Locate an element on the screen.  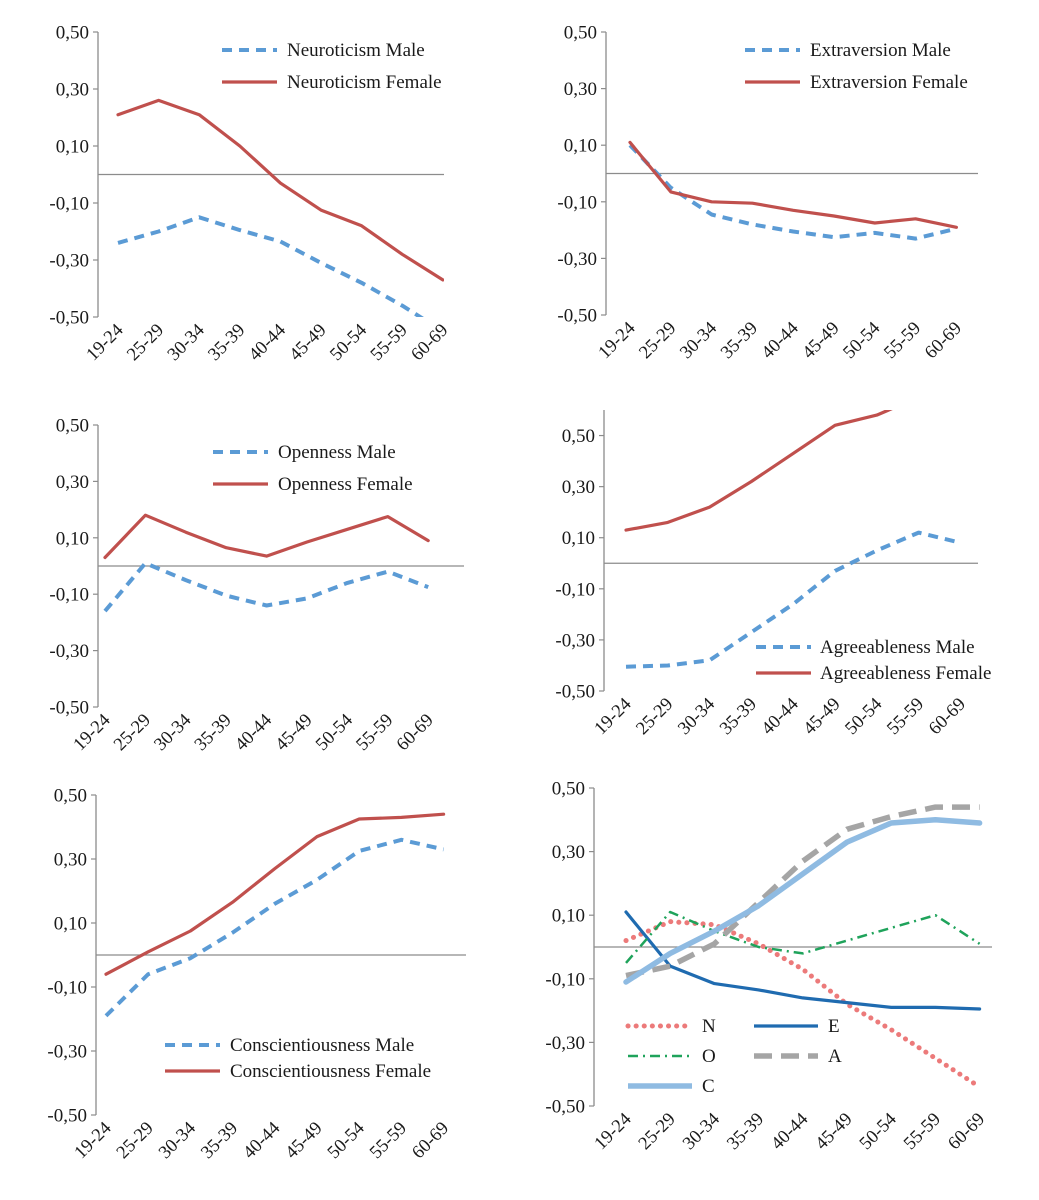
series-line-agreeableness-male is located at coordinates (793, 599).